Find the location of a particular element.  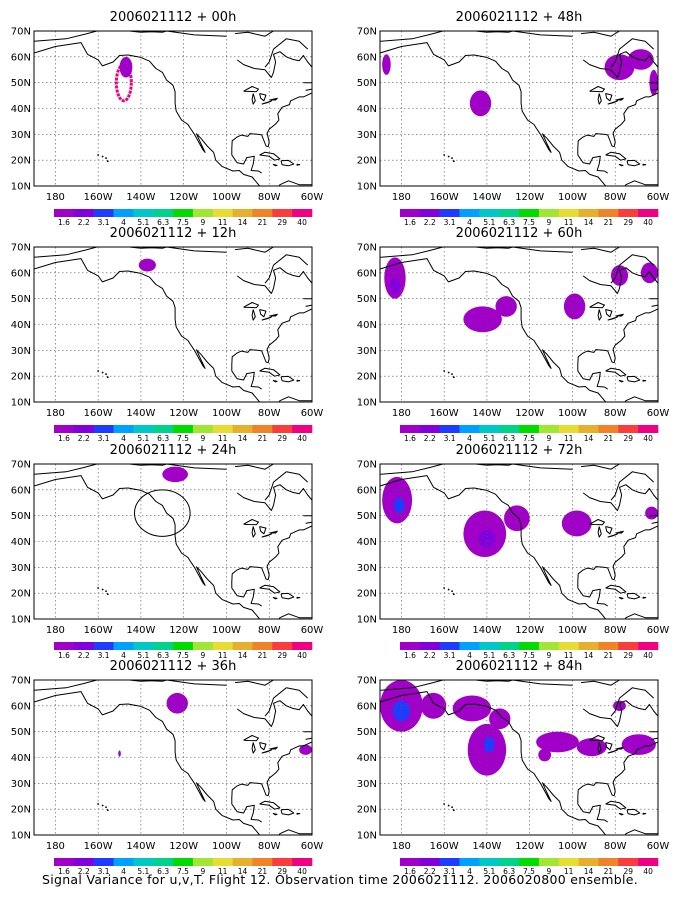

lat-tick-label: 40N is located at coordinates (21, 542).